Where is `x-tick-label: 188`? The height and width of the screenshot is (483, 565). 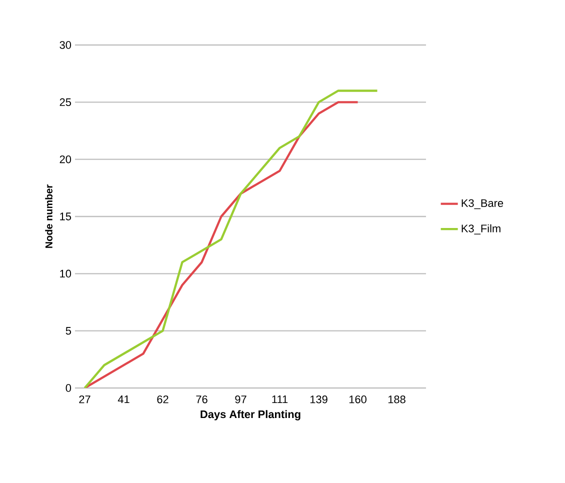 x-tick-label: 188 is located at coordinates (397, 400).